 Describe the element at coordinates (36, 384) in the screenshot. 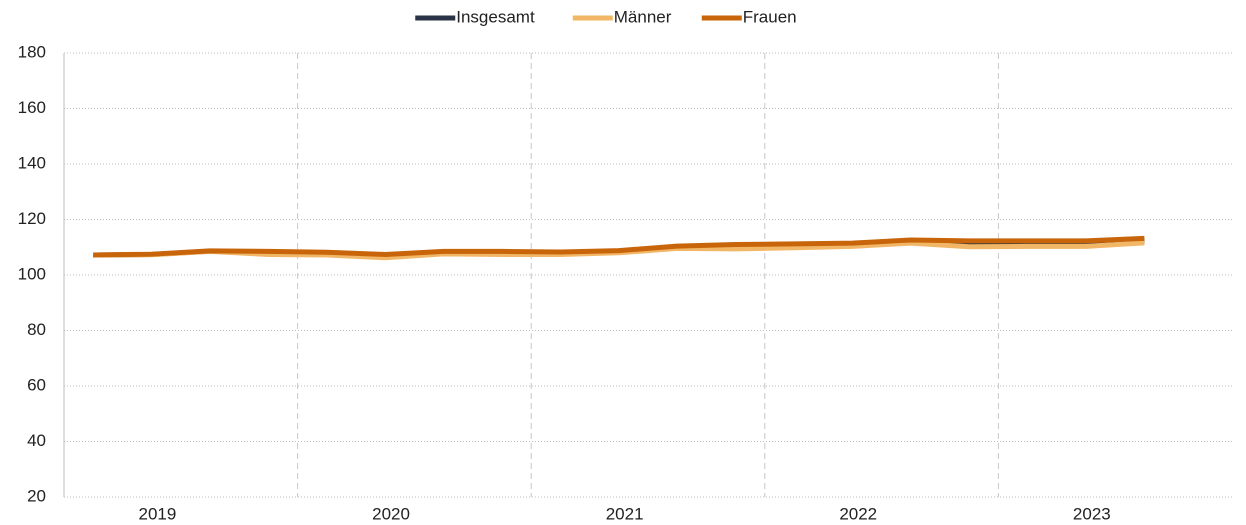

I see `y-tick-label: 60` at that location.